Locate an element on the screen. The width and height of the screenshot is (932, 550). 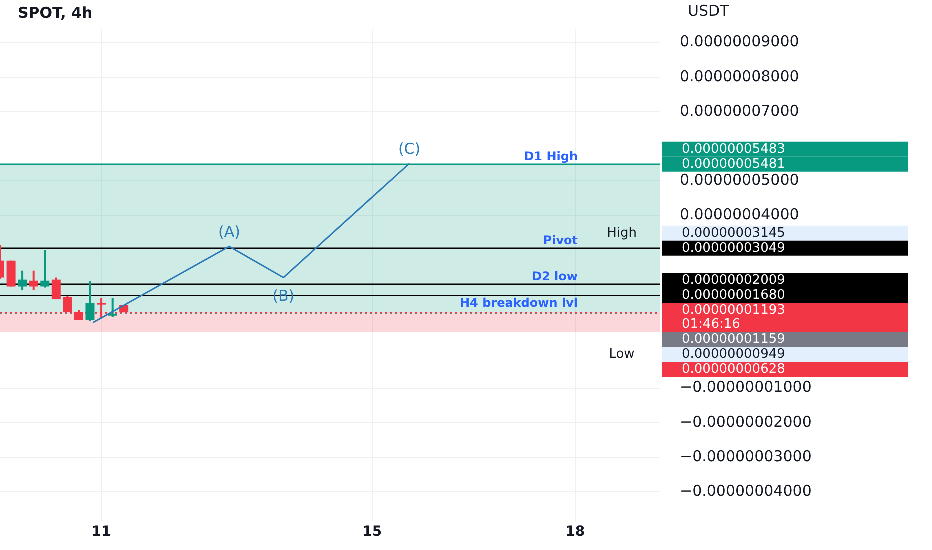
annotation: (C) is located at coordinates (409, 149).